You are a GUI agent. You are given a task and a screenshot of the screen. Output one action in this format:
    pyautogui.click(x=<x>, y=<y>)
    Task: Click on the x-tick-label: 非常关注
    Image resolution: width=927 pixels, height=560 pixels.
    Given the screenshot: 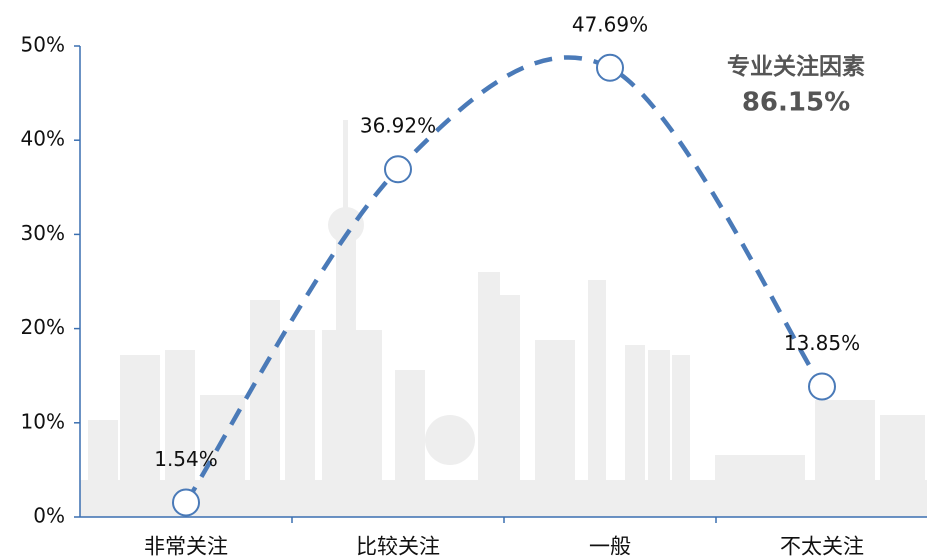 What is the action you would take?
    pyautogui.click(x=186, y=547)
    